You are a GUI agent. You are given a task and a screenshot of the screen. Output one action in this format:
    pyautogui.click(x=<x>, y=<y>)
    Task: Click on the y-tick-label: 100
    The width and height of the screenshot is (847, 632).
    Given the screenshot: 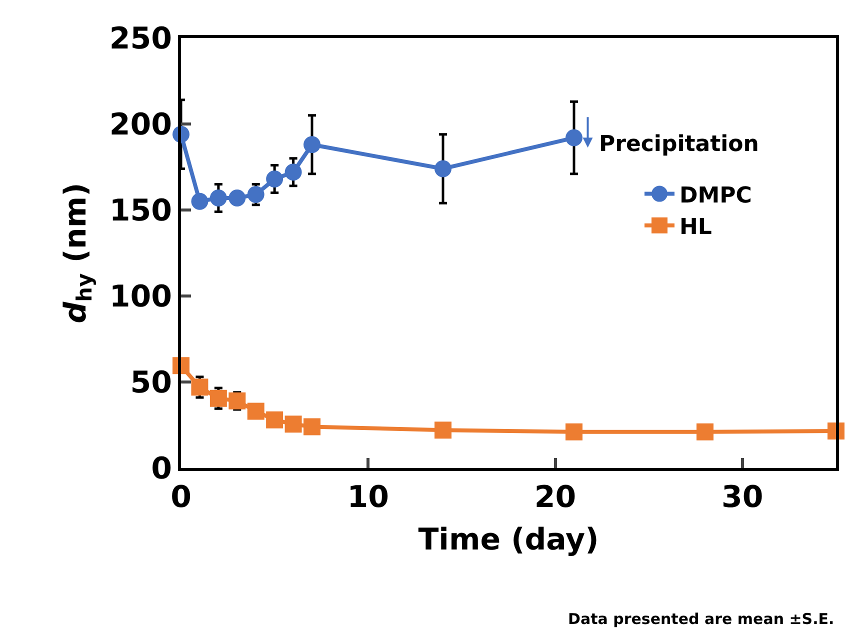 What is the action you would take?
    pyautogui.click(x=140, y=297)
    